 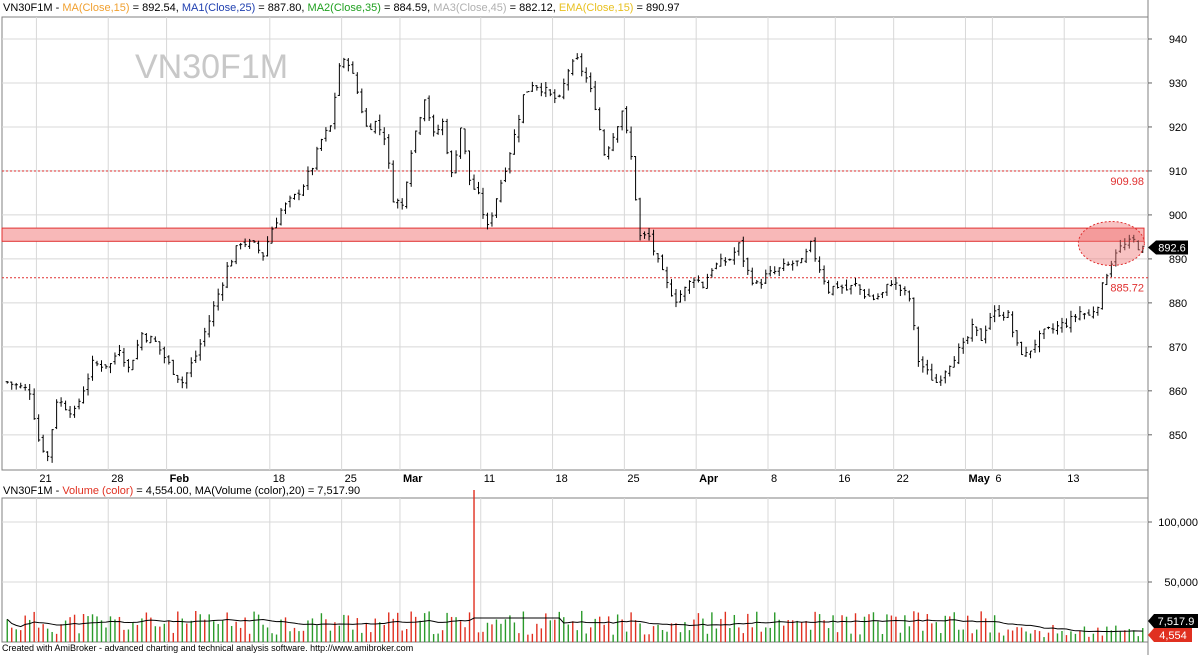 What do you see at coordinates (1176, 622) in the screenshot?
I see `volume-ma-label: 7,517.9` at bounding box center [1176, 622].